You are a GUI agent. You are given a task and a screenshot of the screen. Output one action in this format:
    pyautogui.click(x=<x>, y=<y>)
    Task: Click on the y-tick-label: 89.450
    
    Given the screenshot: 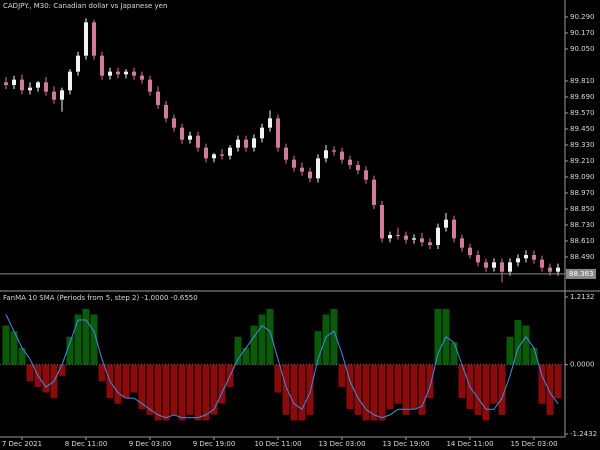 What is the action you would take?
    pyautogui.click(x=582, y=129)
    